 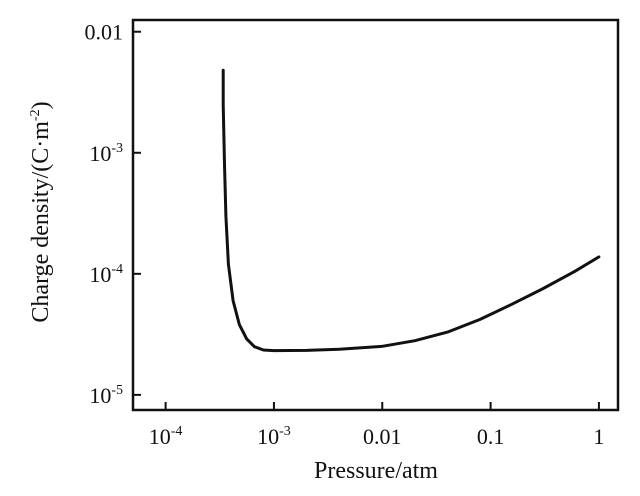 I want to click on x-tick-label: 1, so click(x=598, y=436).